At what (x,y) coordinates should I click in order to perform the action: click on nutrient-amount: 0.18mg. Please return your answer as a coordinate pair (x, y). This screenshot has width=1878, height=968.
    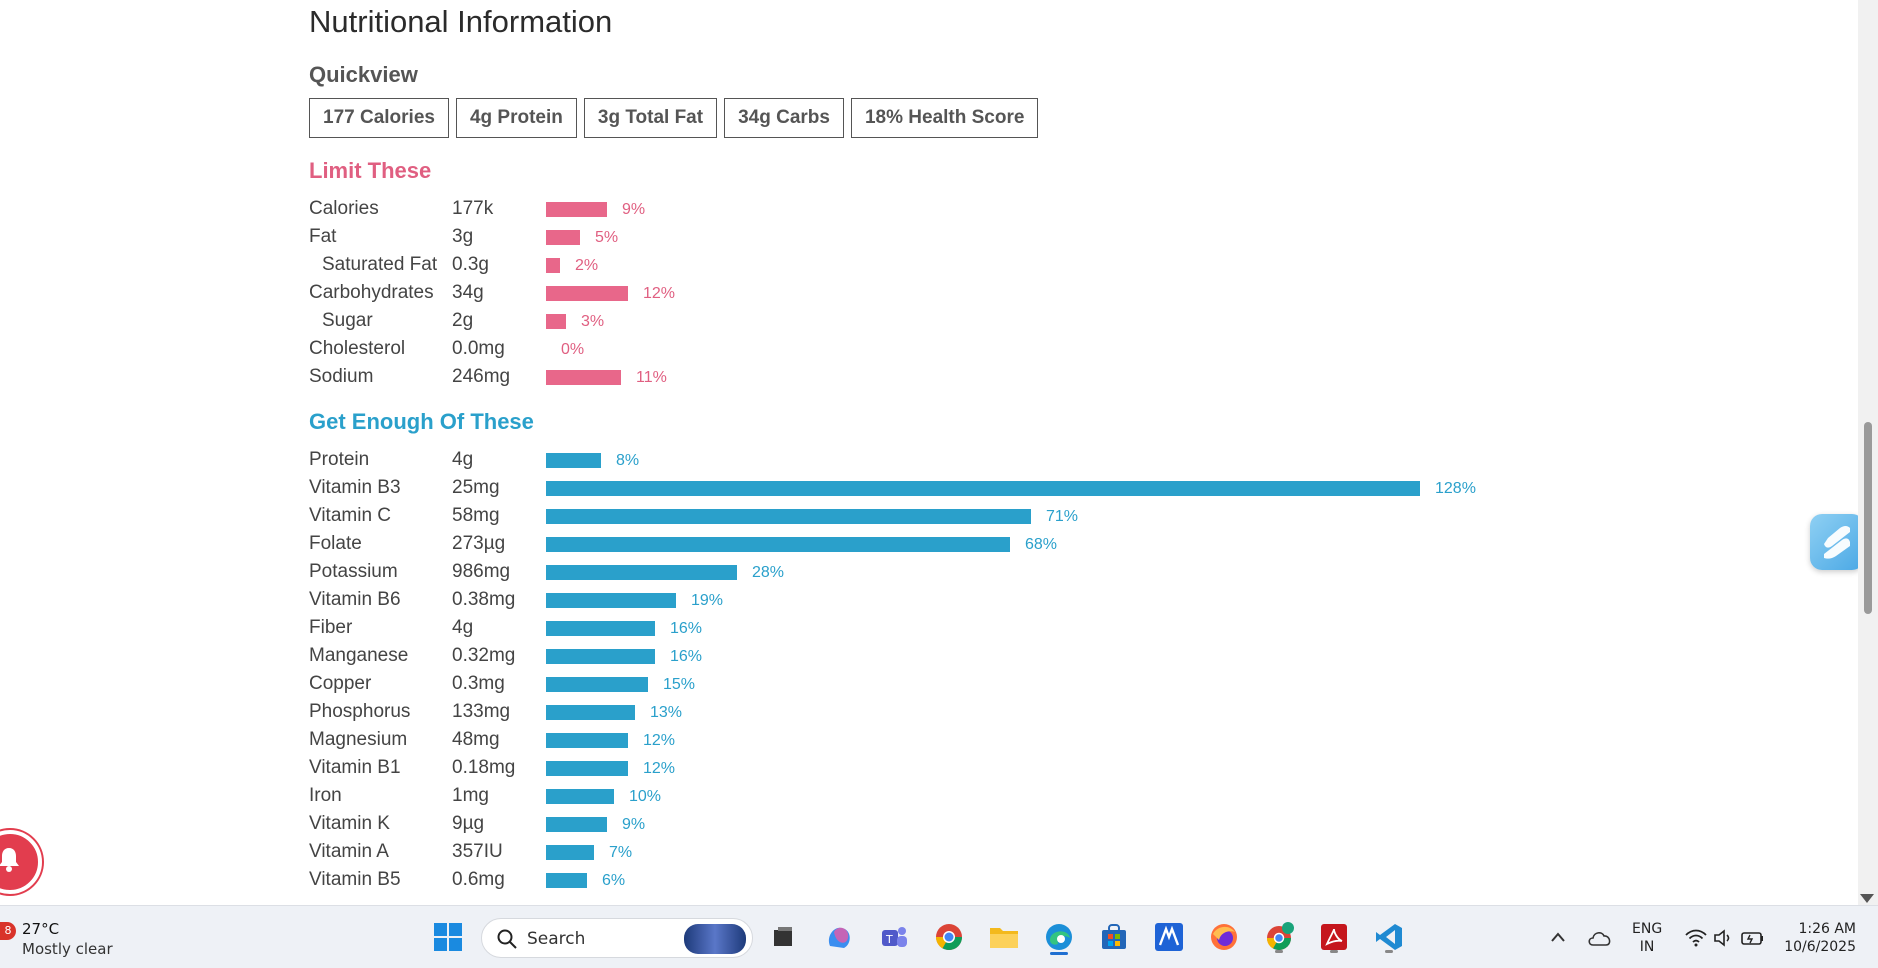
    Looking at the image, I should click on (484, 767).